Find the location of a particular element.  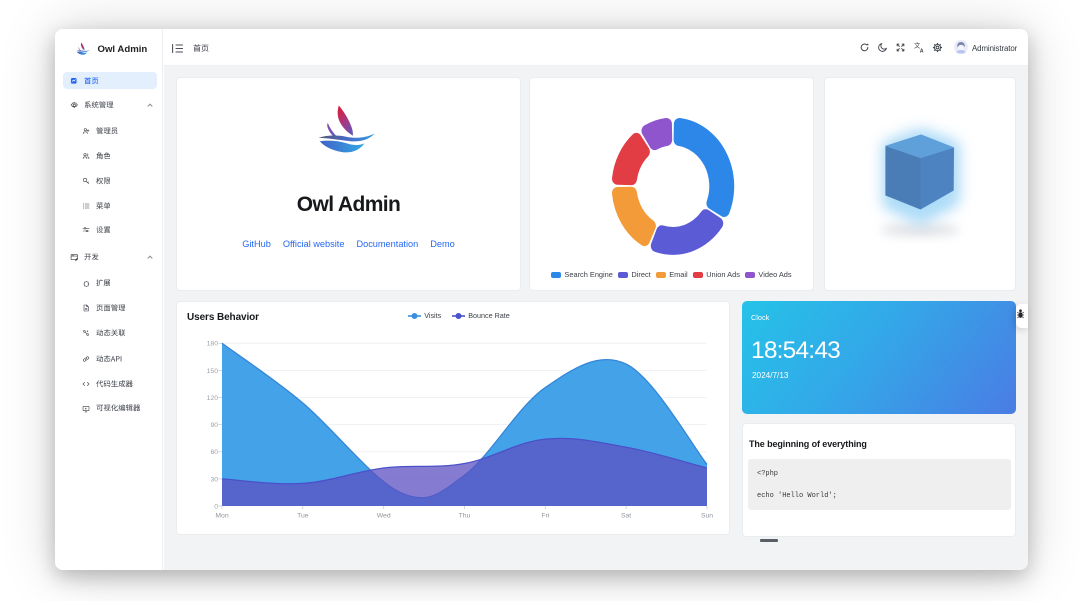

svg-text: Tue is located at coordinates (303, 516).